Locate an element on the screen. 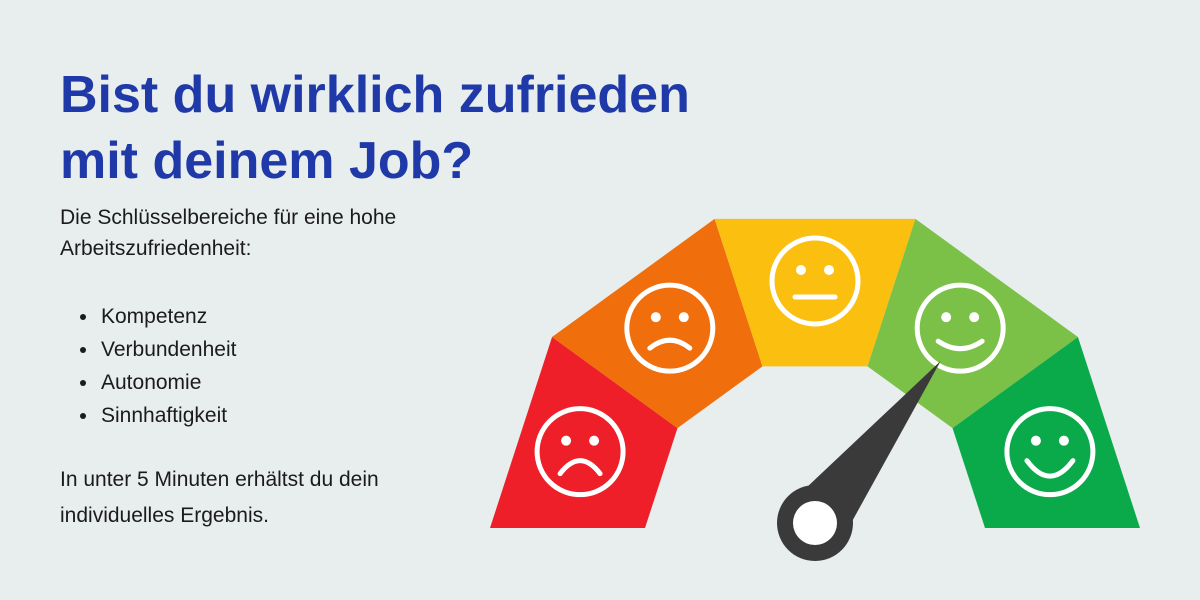 This screenshot has height=600, width=1200. list-item: Verbundenheit is located at coordinates (148, 349).